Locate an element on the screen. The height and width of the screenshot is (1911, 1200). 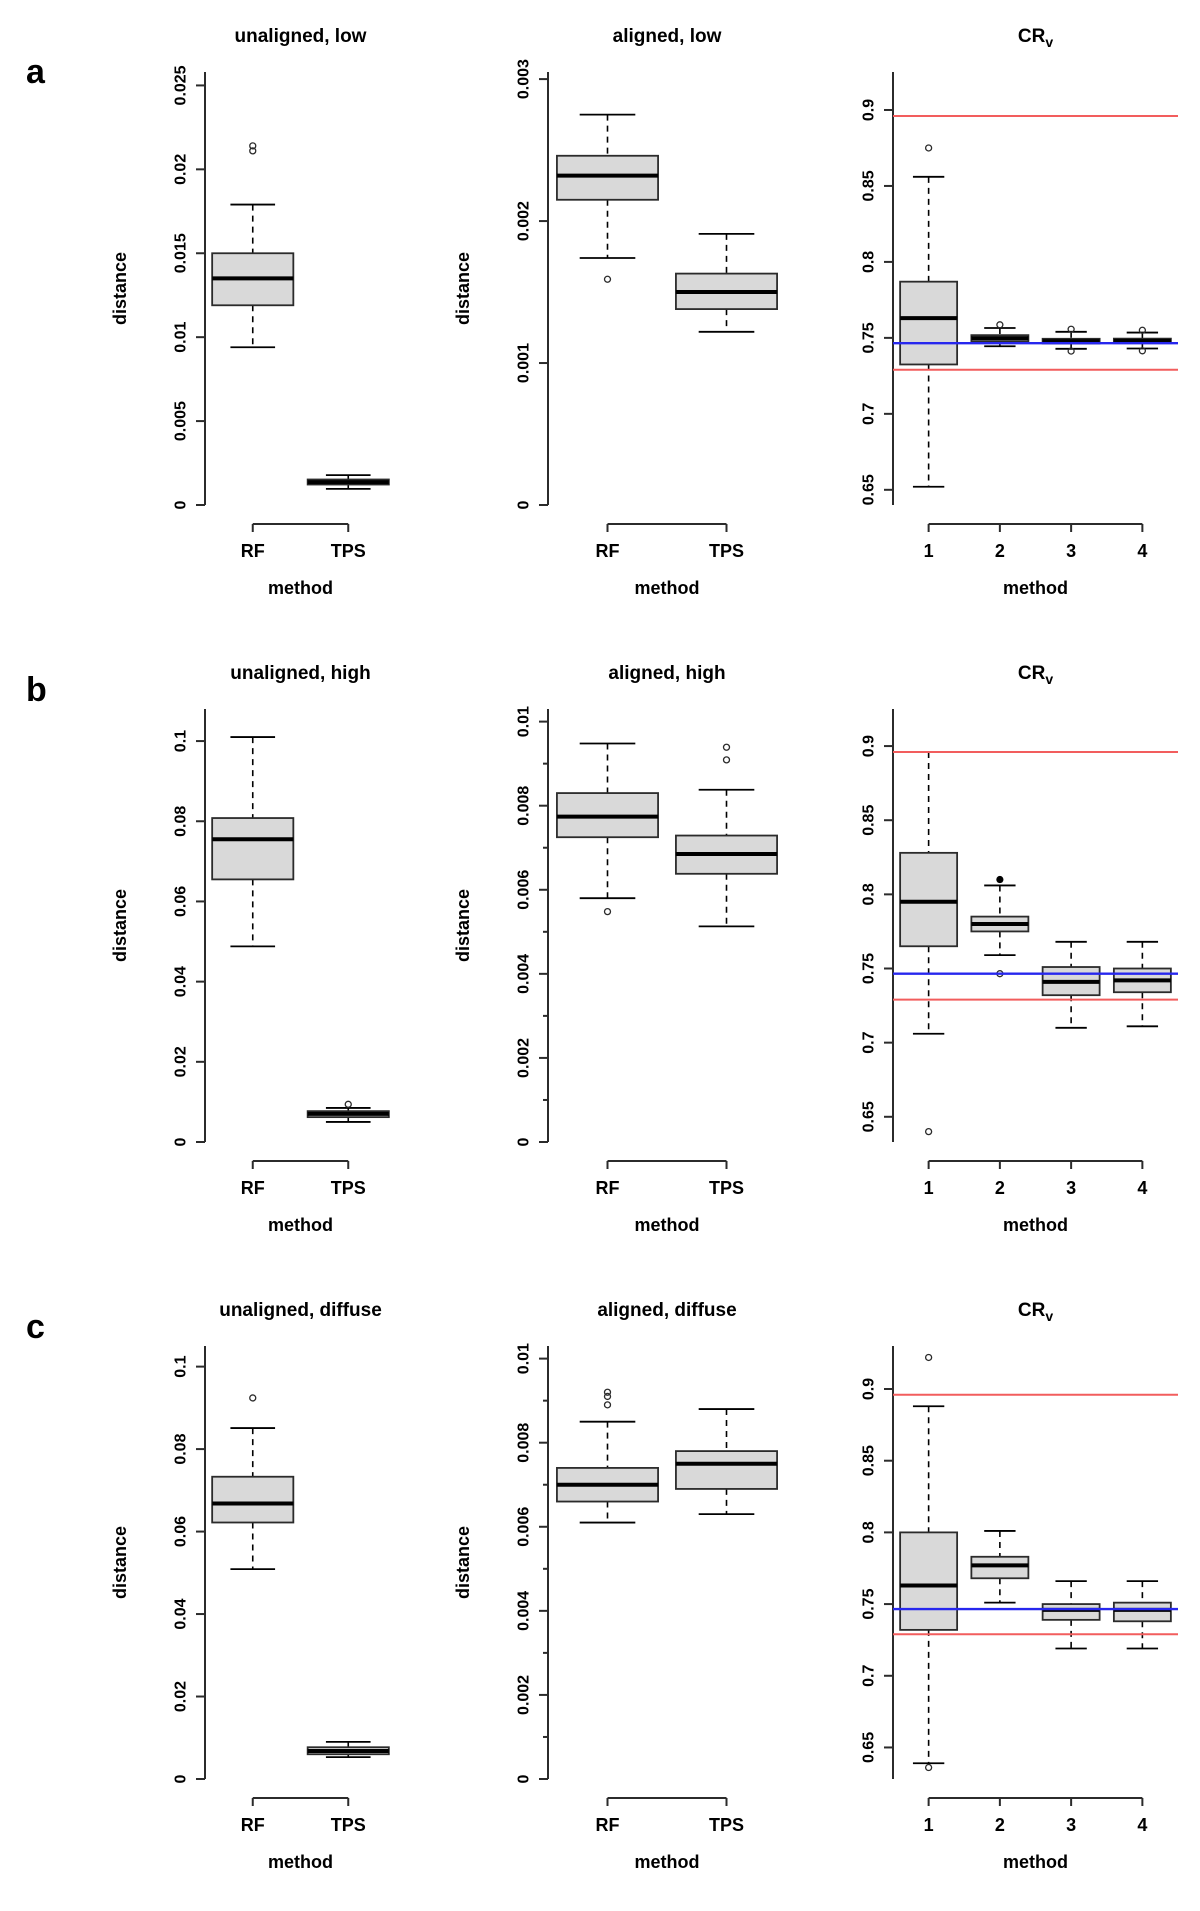
x-tick-label: 3 is located at coordinates (1071, 1188).